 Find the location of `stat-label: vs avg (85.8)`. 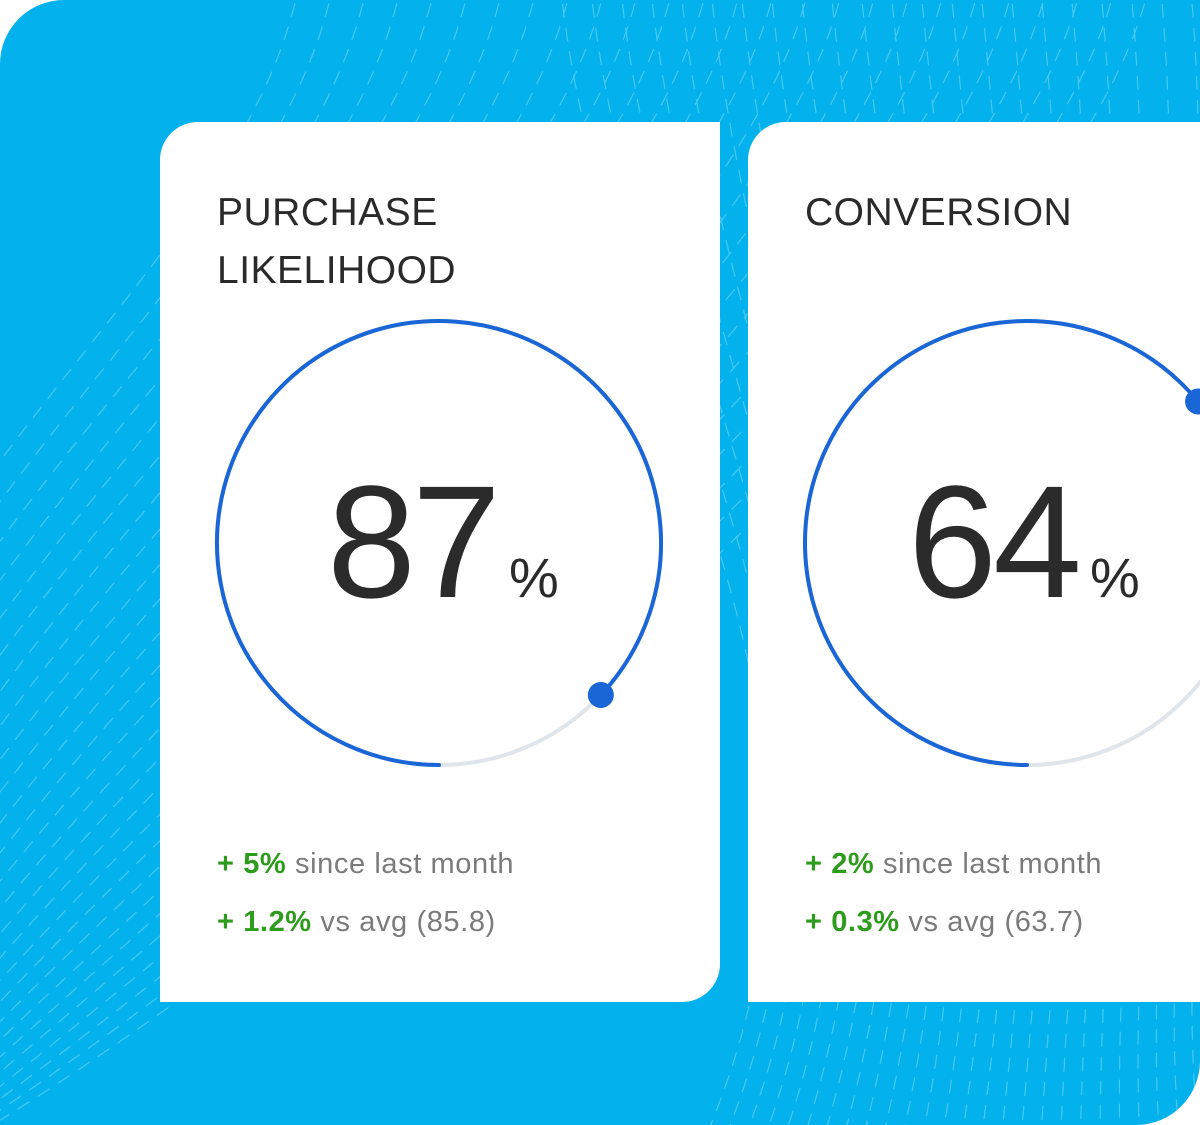

stat-label: vs avg (85.8) is located at coordinates (408, 922).